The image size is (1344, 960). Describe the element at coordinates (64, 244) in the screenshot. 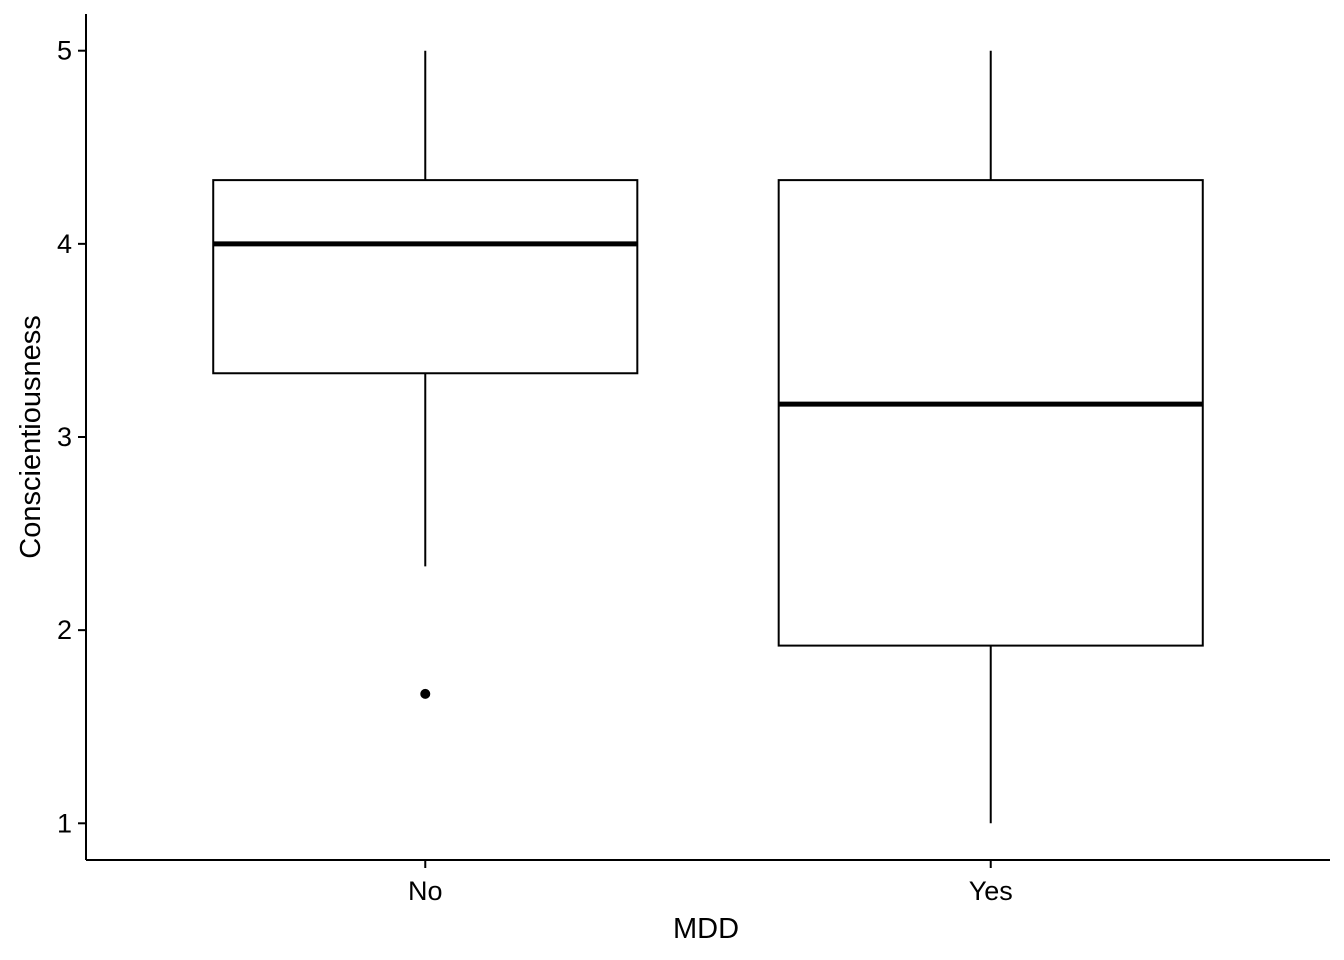

I see `y-tick-label: 4` at that location.